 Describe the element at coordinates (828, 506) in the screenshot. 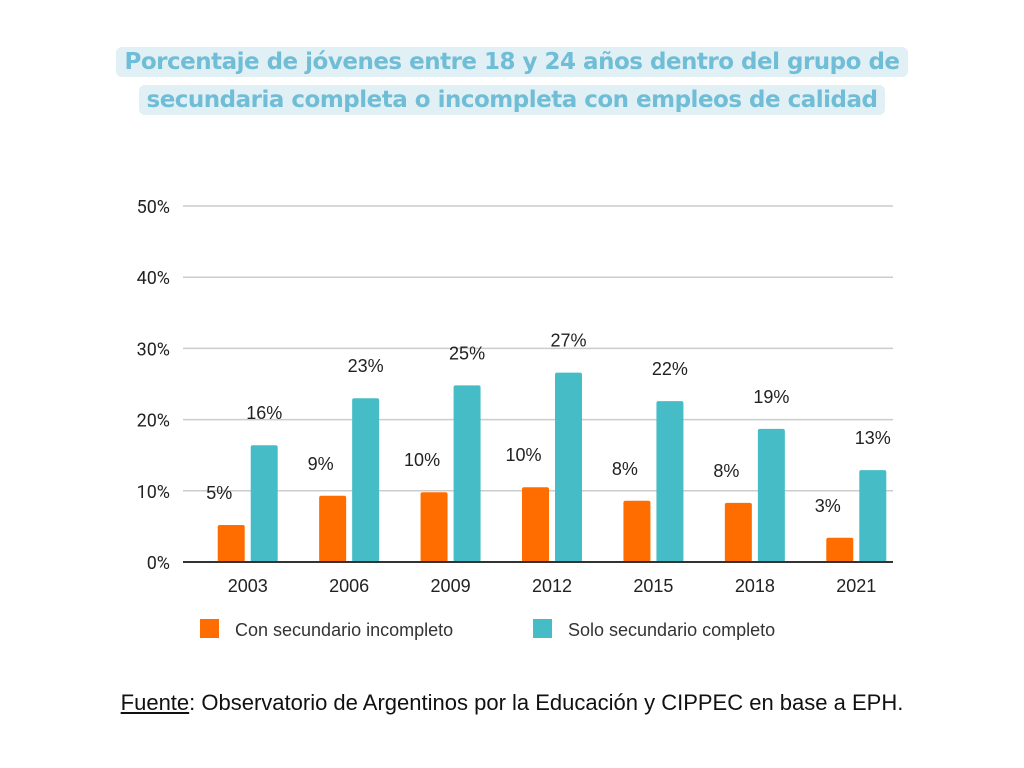

I see `data-label: 3%` at that location.